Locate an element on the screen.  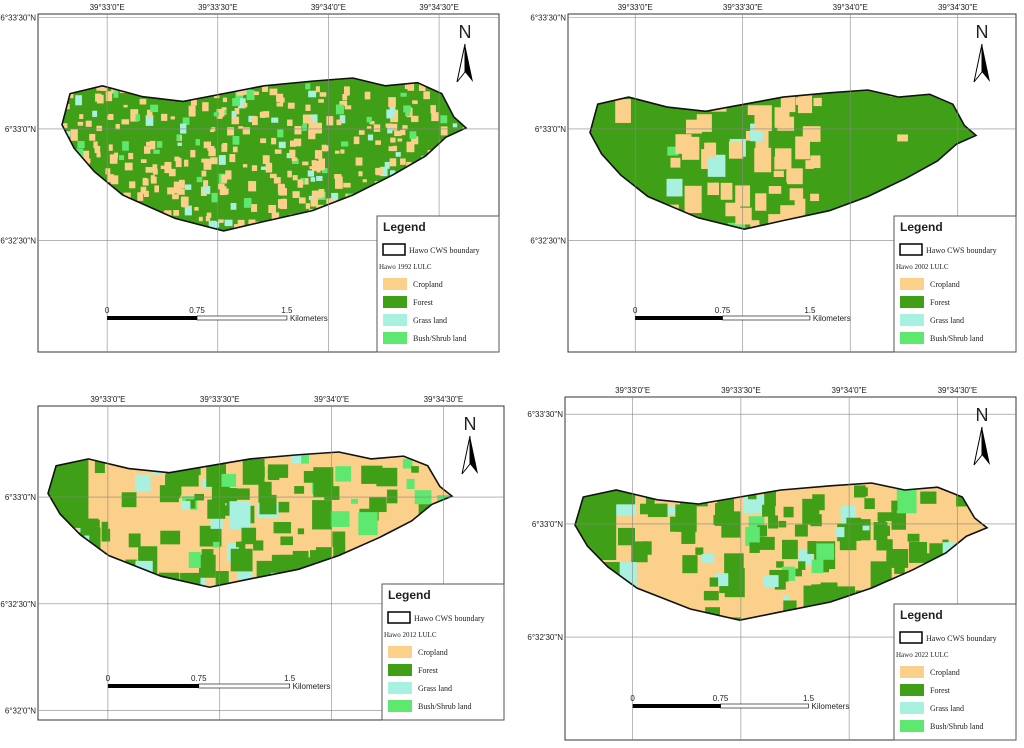
legend-subtitle: Hawo 2002 LULC is located at coordinates (922, 267).